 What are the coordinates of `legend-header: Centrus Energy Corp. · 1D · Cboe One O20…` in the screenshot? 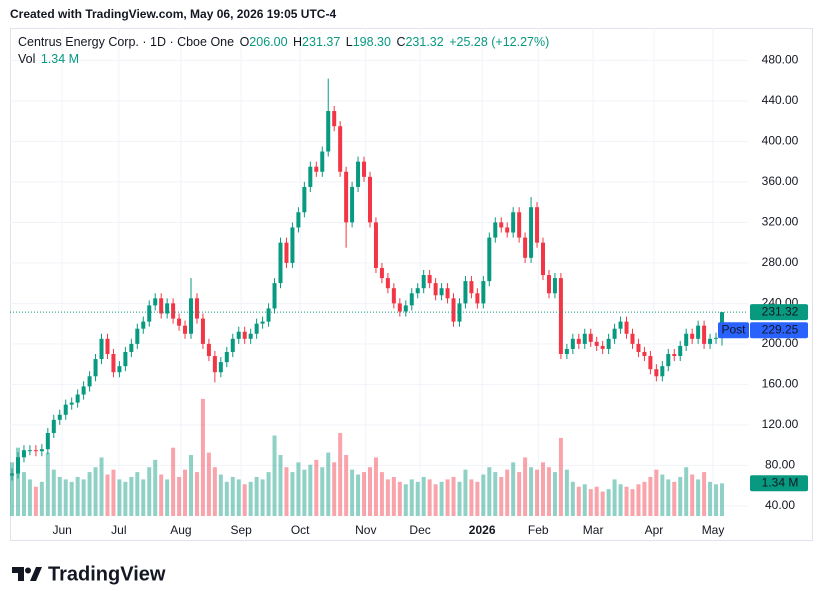 It's located at (283, 42).